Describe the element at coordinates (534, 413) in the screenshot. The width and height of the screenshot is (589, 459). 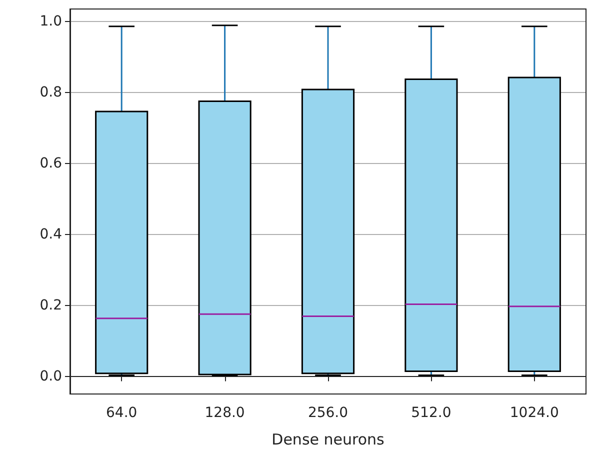
I see `x-tick-label: 1024.0` at that location.